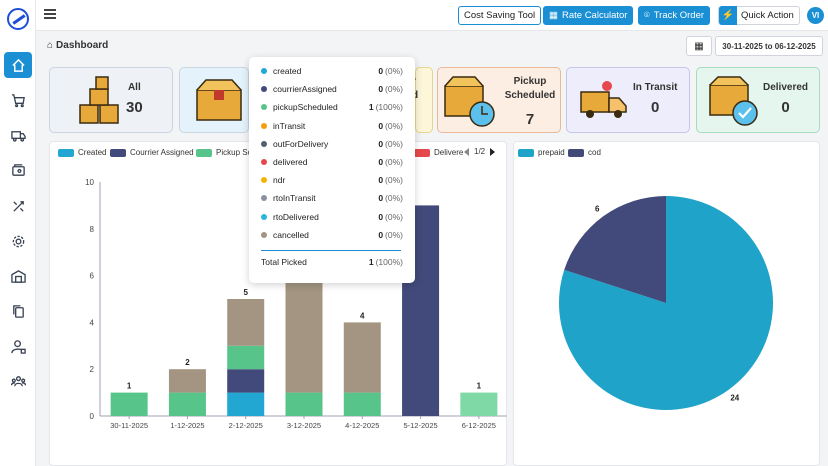  I want to click on calculator-icon: ▦, so click(553, 15).